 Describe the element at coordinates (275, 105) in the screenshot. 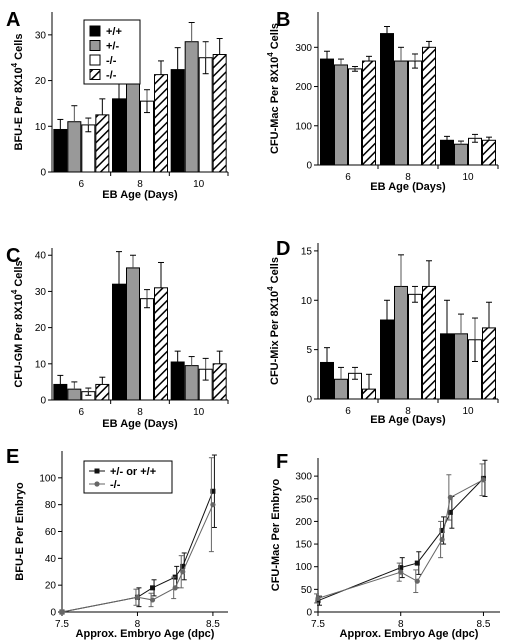

I see `y-axis-label-main: CFU-Mac Per 8X10` at that location.